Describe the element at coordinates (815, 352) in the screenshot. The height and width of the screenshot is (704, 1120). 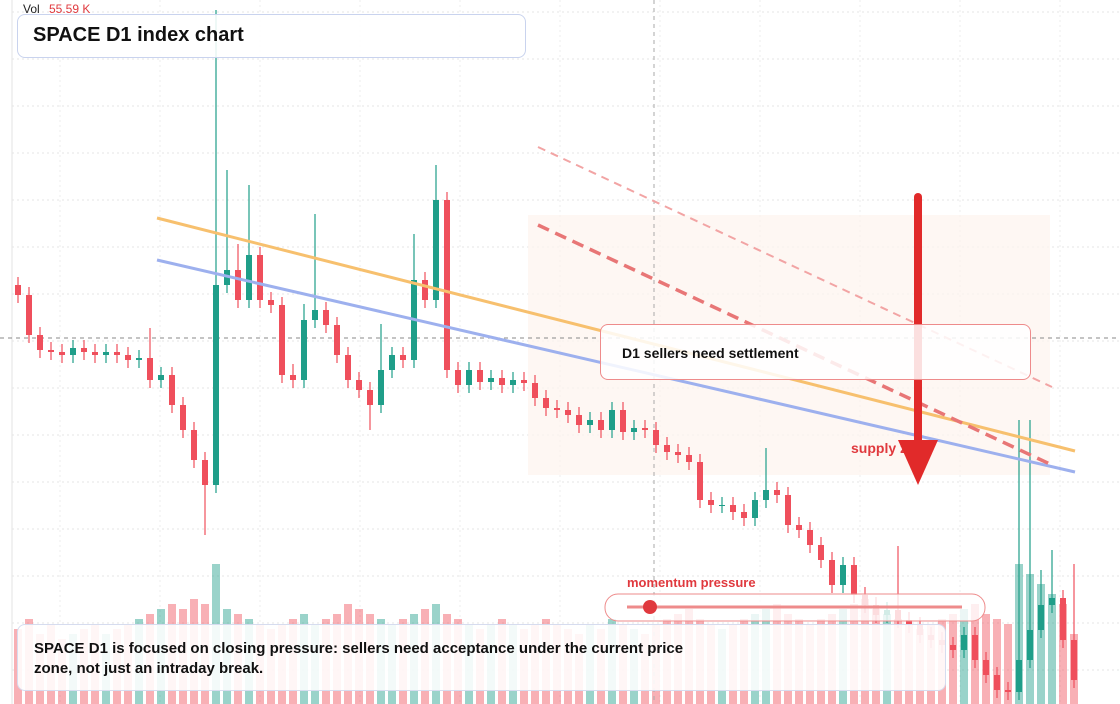
I see `annotation-box: D1 sellers need settlement` at that location.